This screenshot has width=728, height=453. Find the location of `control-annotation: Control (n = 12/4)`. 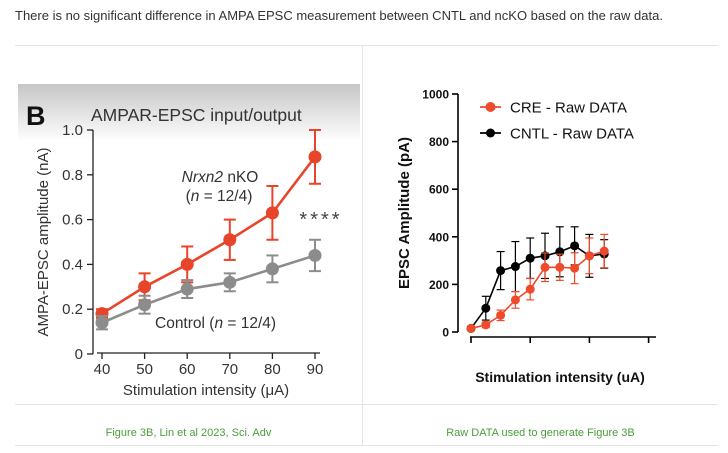

control-annotation: Control (n = 12/4) is located at coordinates (215, 323).